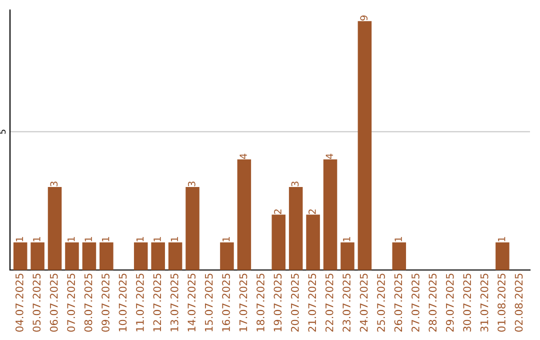 The width and height of the screenshot is (540, 340). Describe the element at coordinates (518, 303) in the screenshot. I see `x-tick-label: 02.08.2025` at that location.